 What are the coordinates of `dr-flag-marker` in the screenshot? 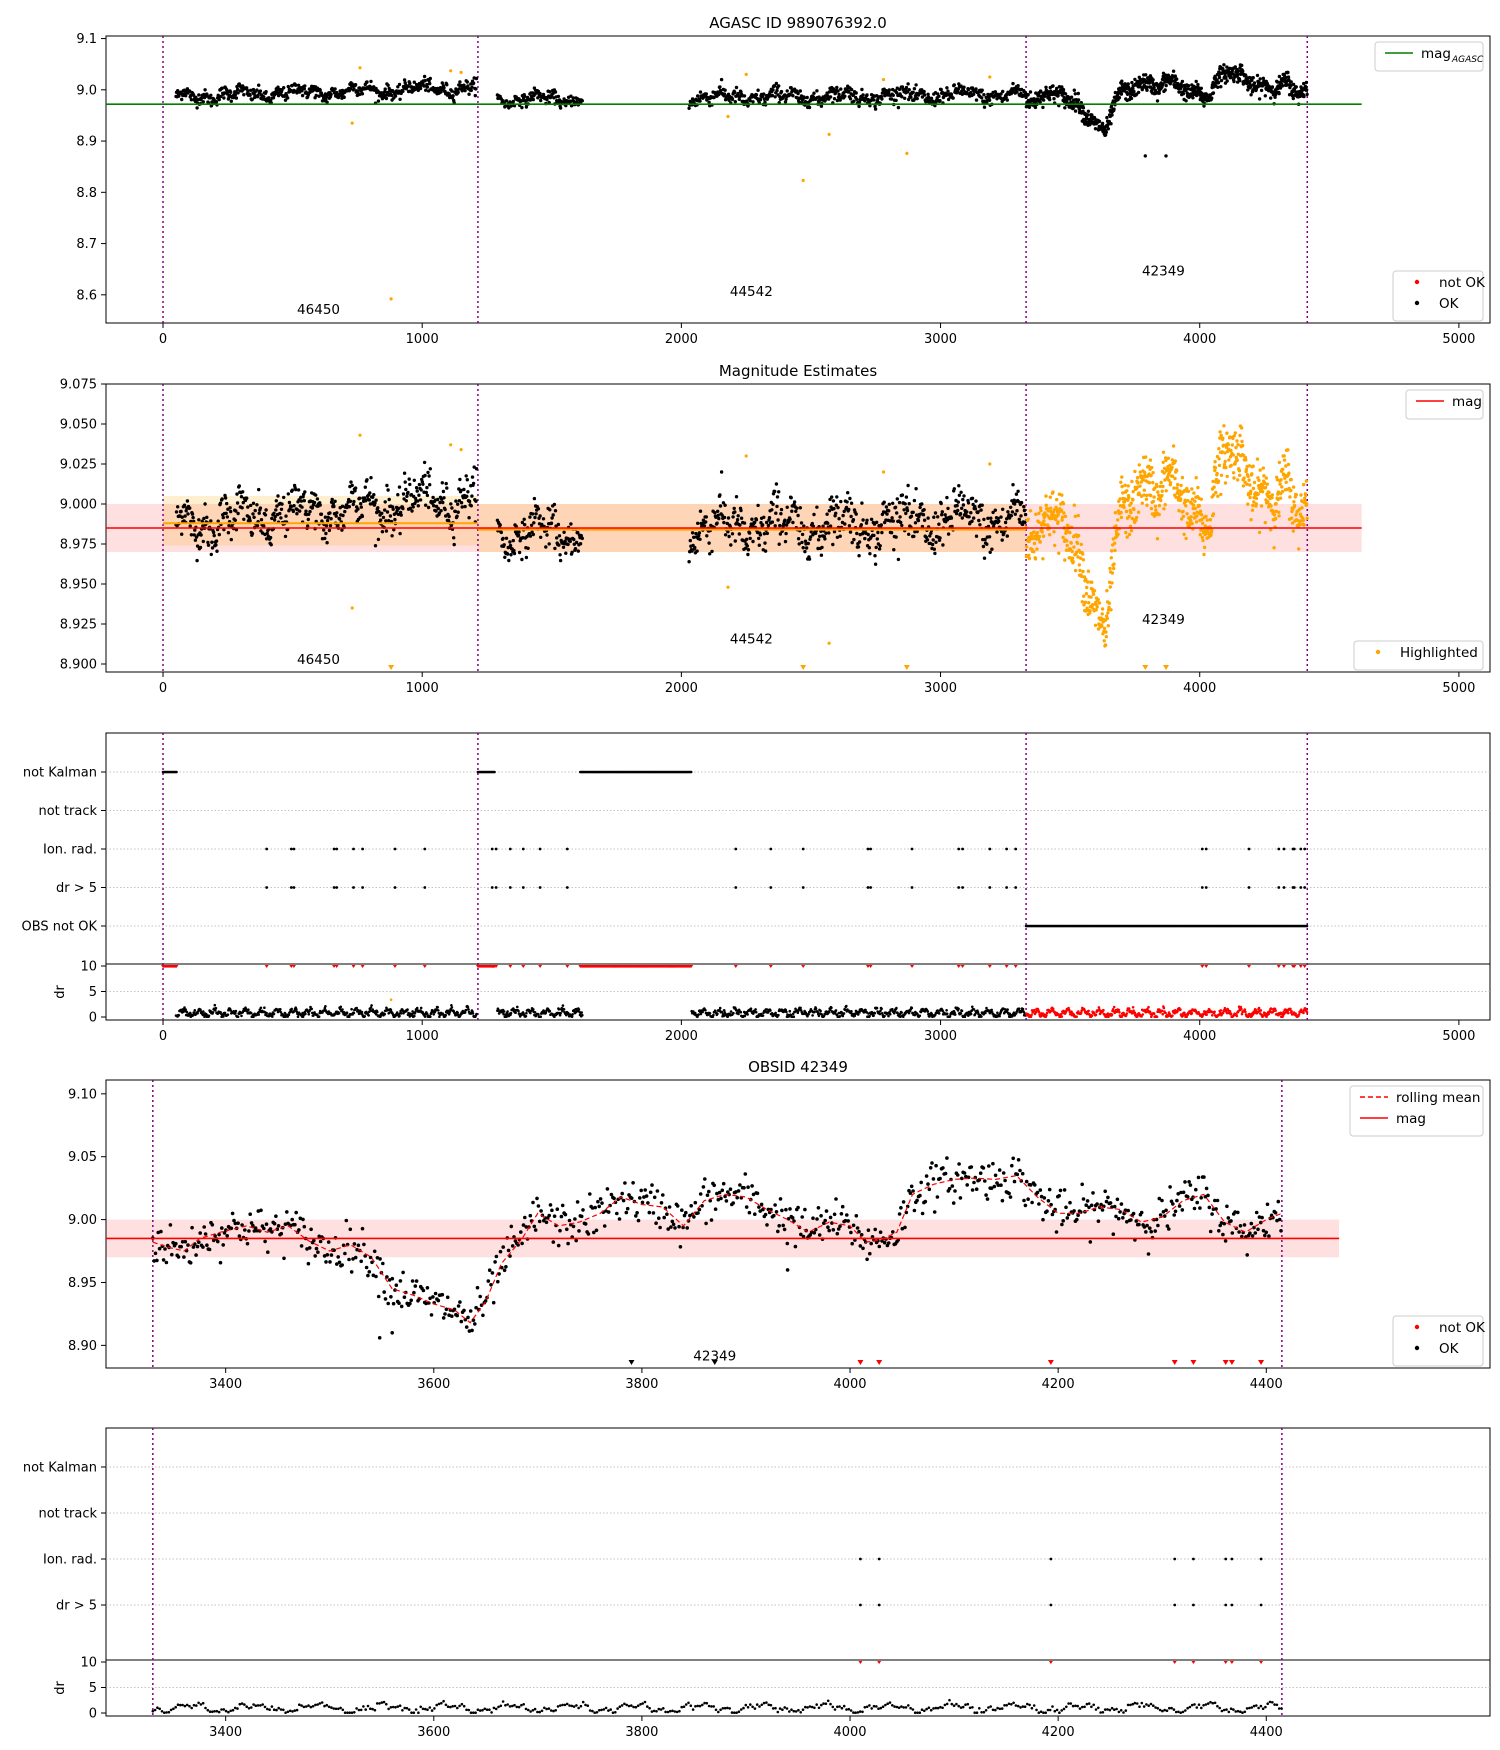 It's located at (293, 966).